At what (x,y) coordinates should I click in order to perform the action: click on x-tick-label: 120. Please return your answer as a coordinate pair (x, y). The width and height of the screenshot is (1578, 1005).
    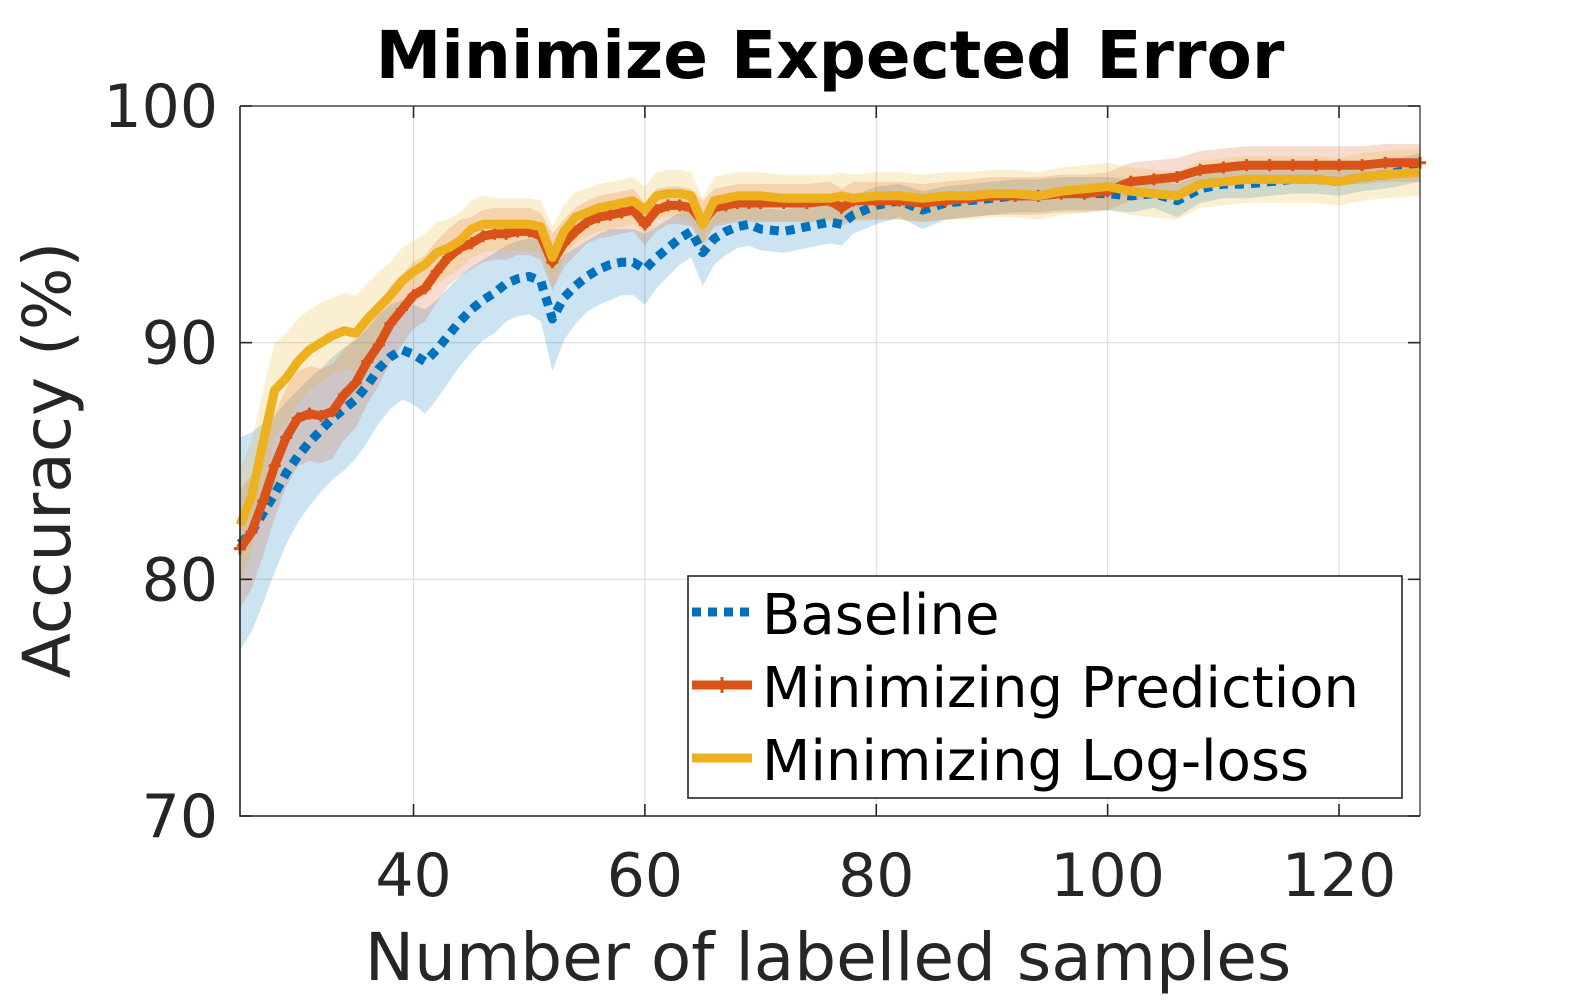
    Looking at the image, I should click on (1339, 876).